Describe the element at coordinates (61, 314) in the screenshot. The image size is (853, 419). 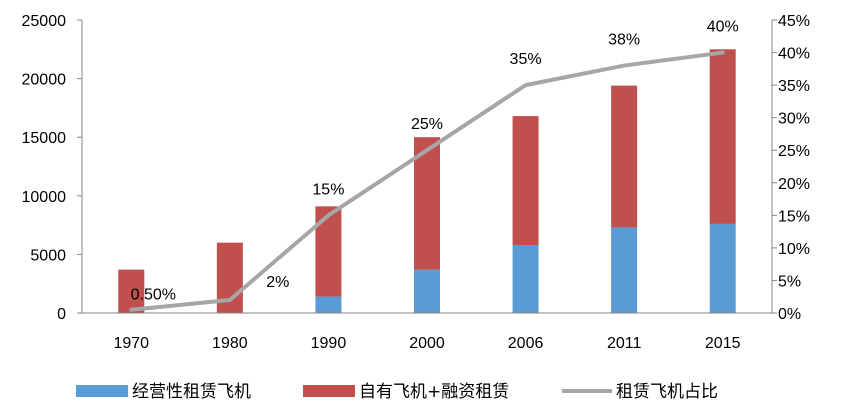
I see `left-tick-label: 0` at that location.